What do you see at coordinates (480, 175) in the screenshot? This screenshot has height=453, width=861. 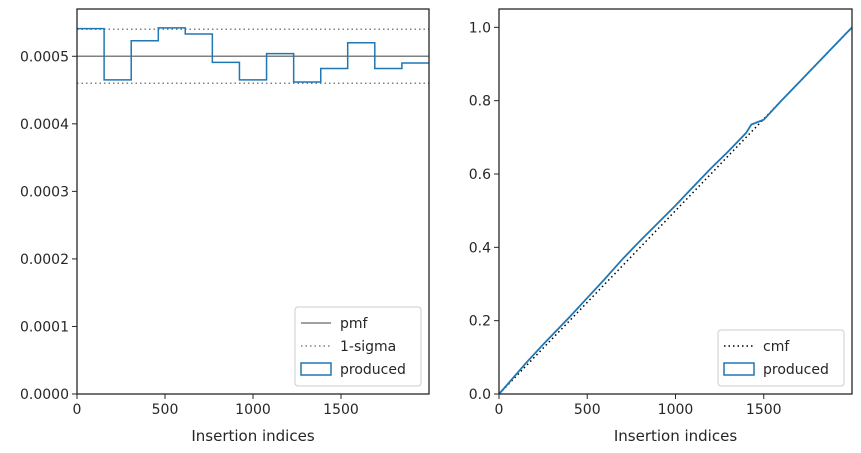 I see `y-tick-label: 0.6` at bounding box center [480, 175].